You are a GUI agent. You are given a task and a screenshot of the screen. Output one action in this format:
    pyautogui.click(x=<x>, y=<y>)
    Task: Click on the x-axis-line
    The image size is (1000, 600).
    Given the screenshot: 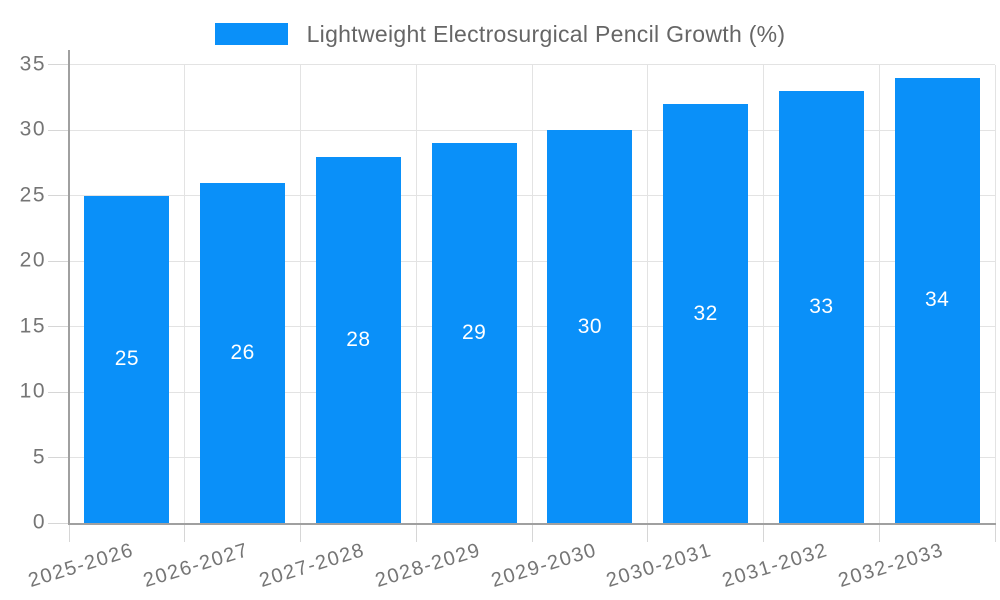 What is the action you would take?
    pyautogui.click(x=532, y=524)
    